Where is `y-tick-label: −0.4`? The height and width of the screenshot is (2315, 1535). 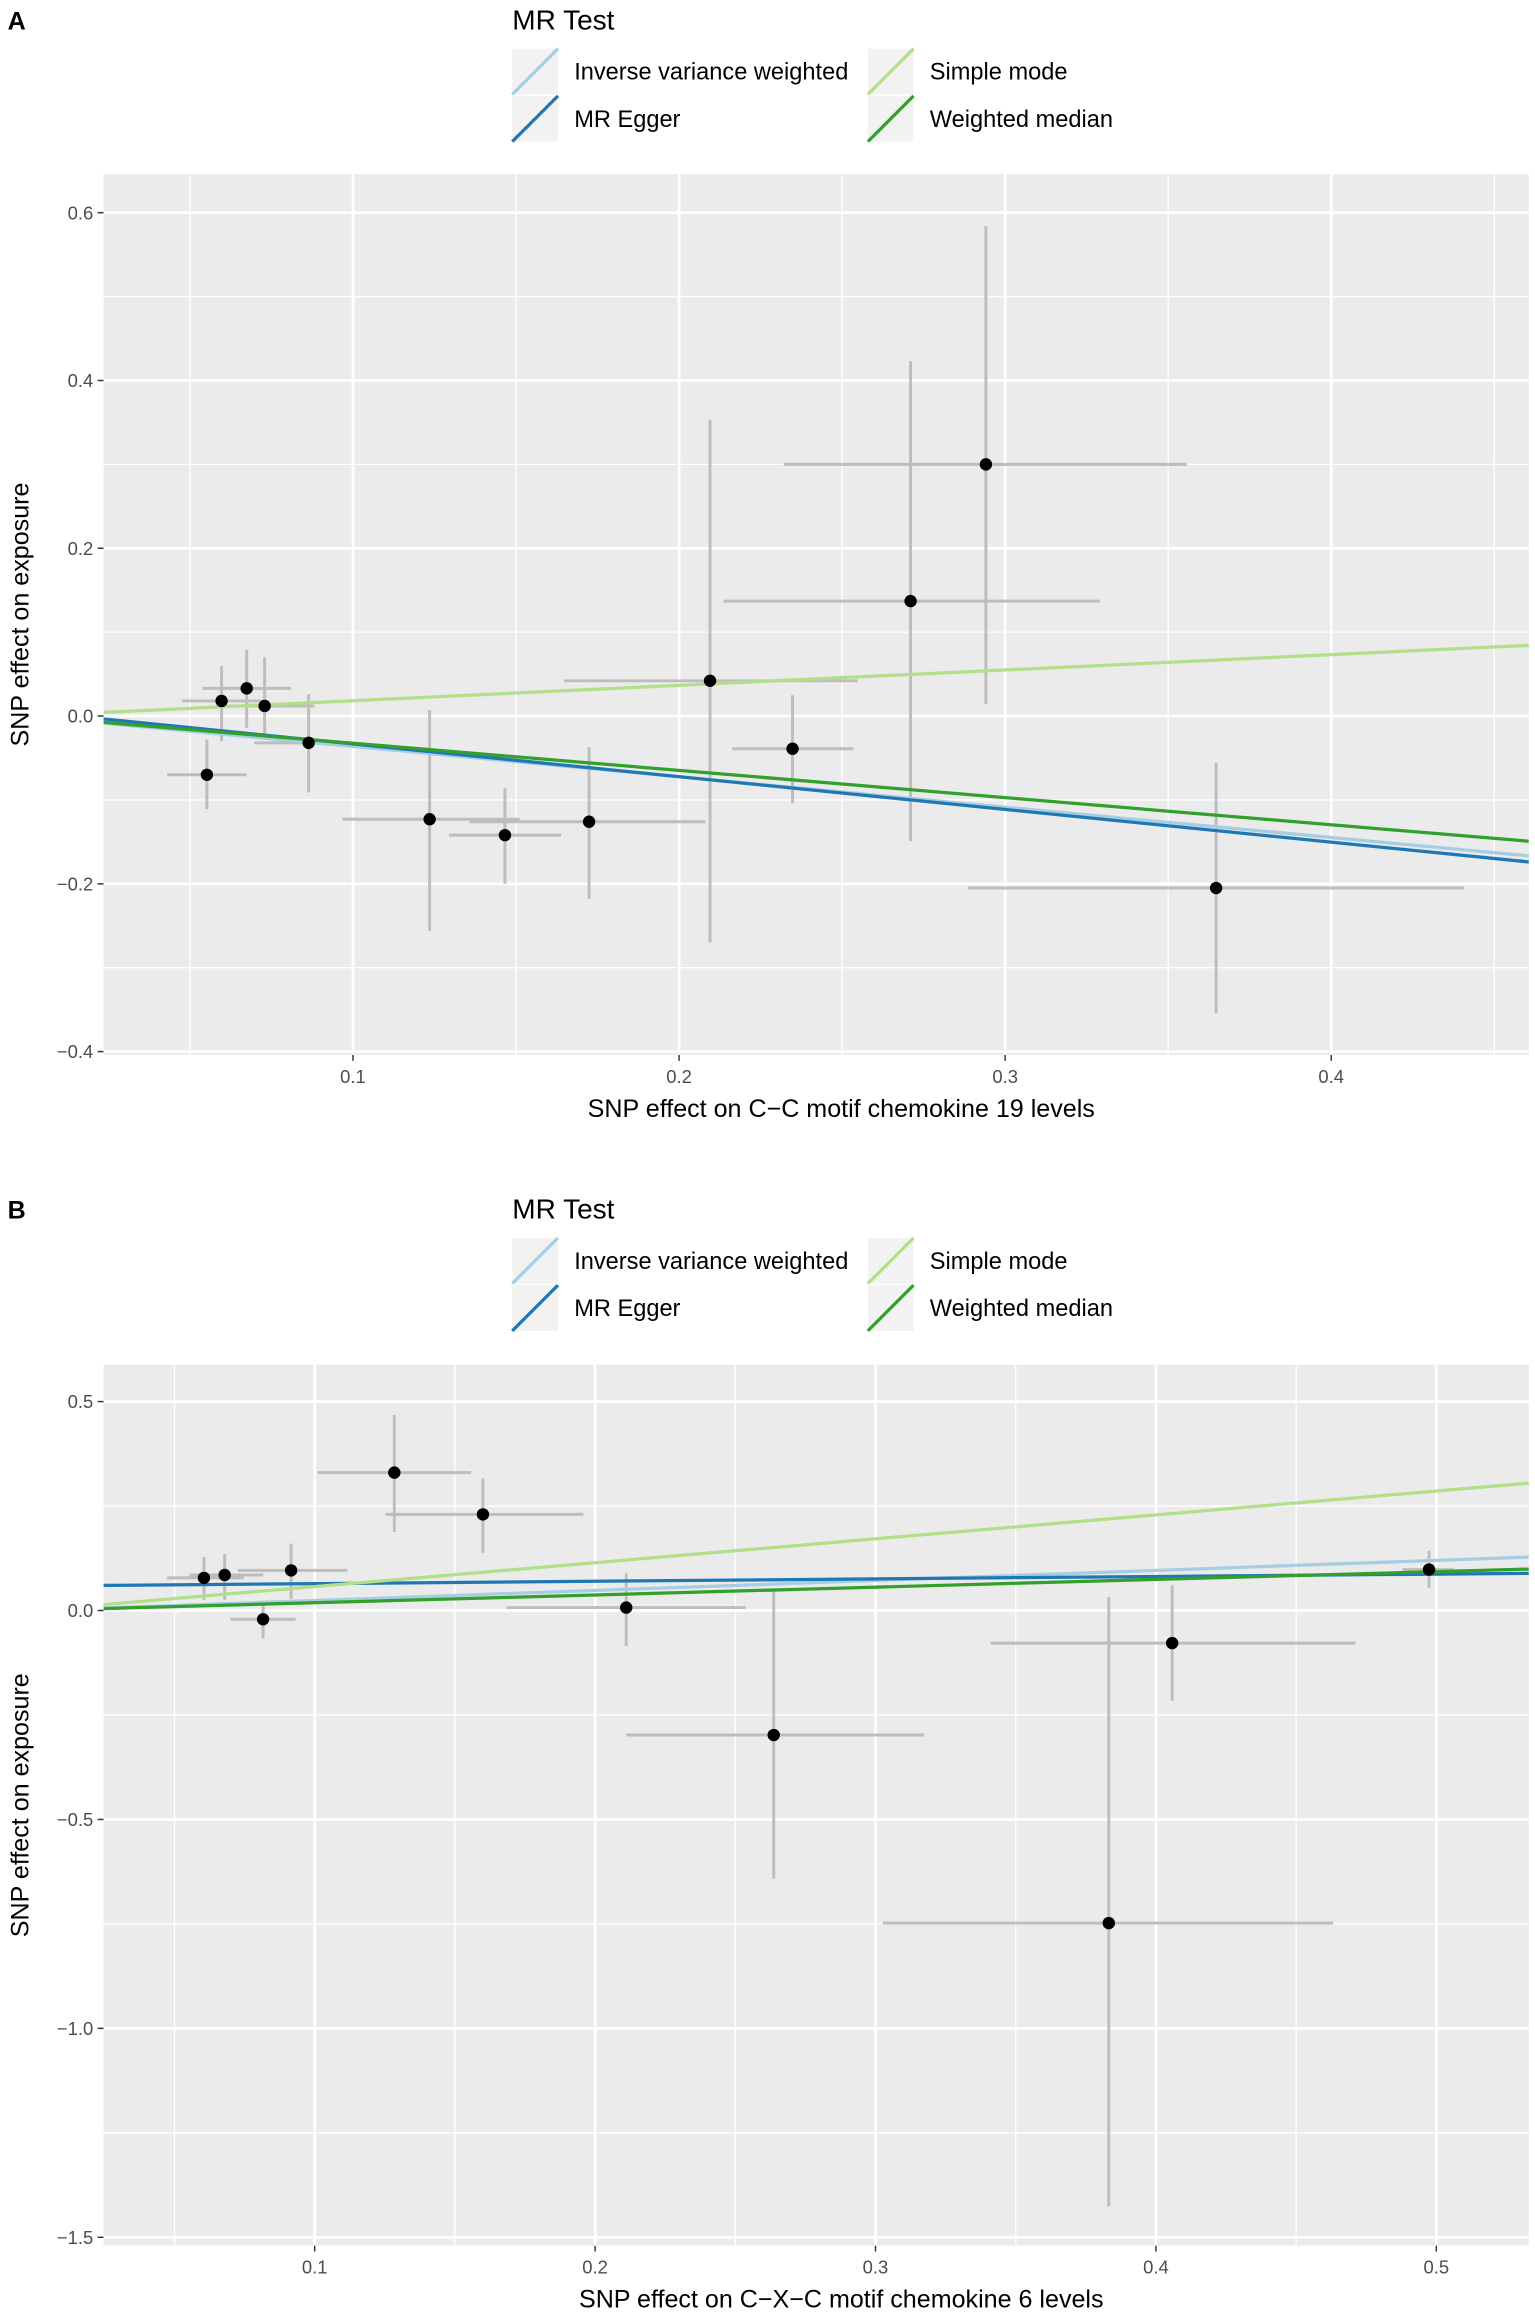 y-tick-label: −0.4 is located at coordinates (75, 1051).